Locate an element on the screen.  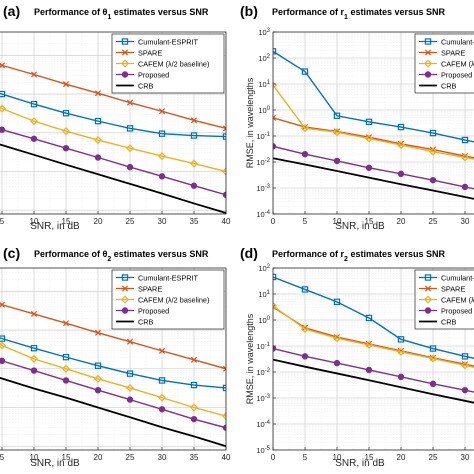
y-tick-label: 101 is located at coordinates (264, 294).